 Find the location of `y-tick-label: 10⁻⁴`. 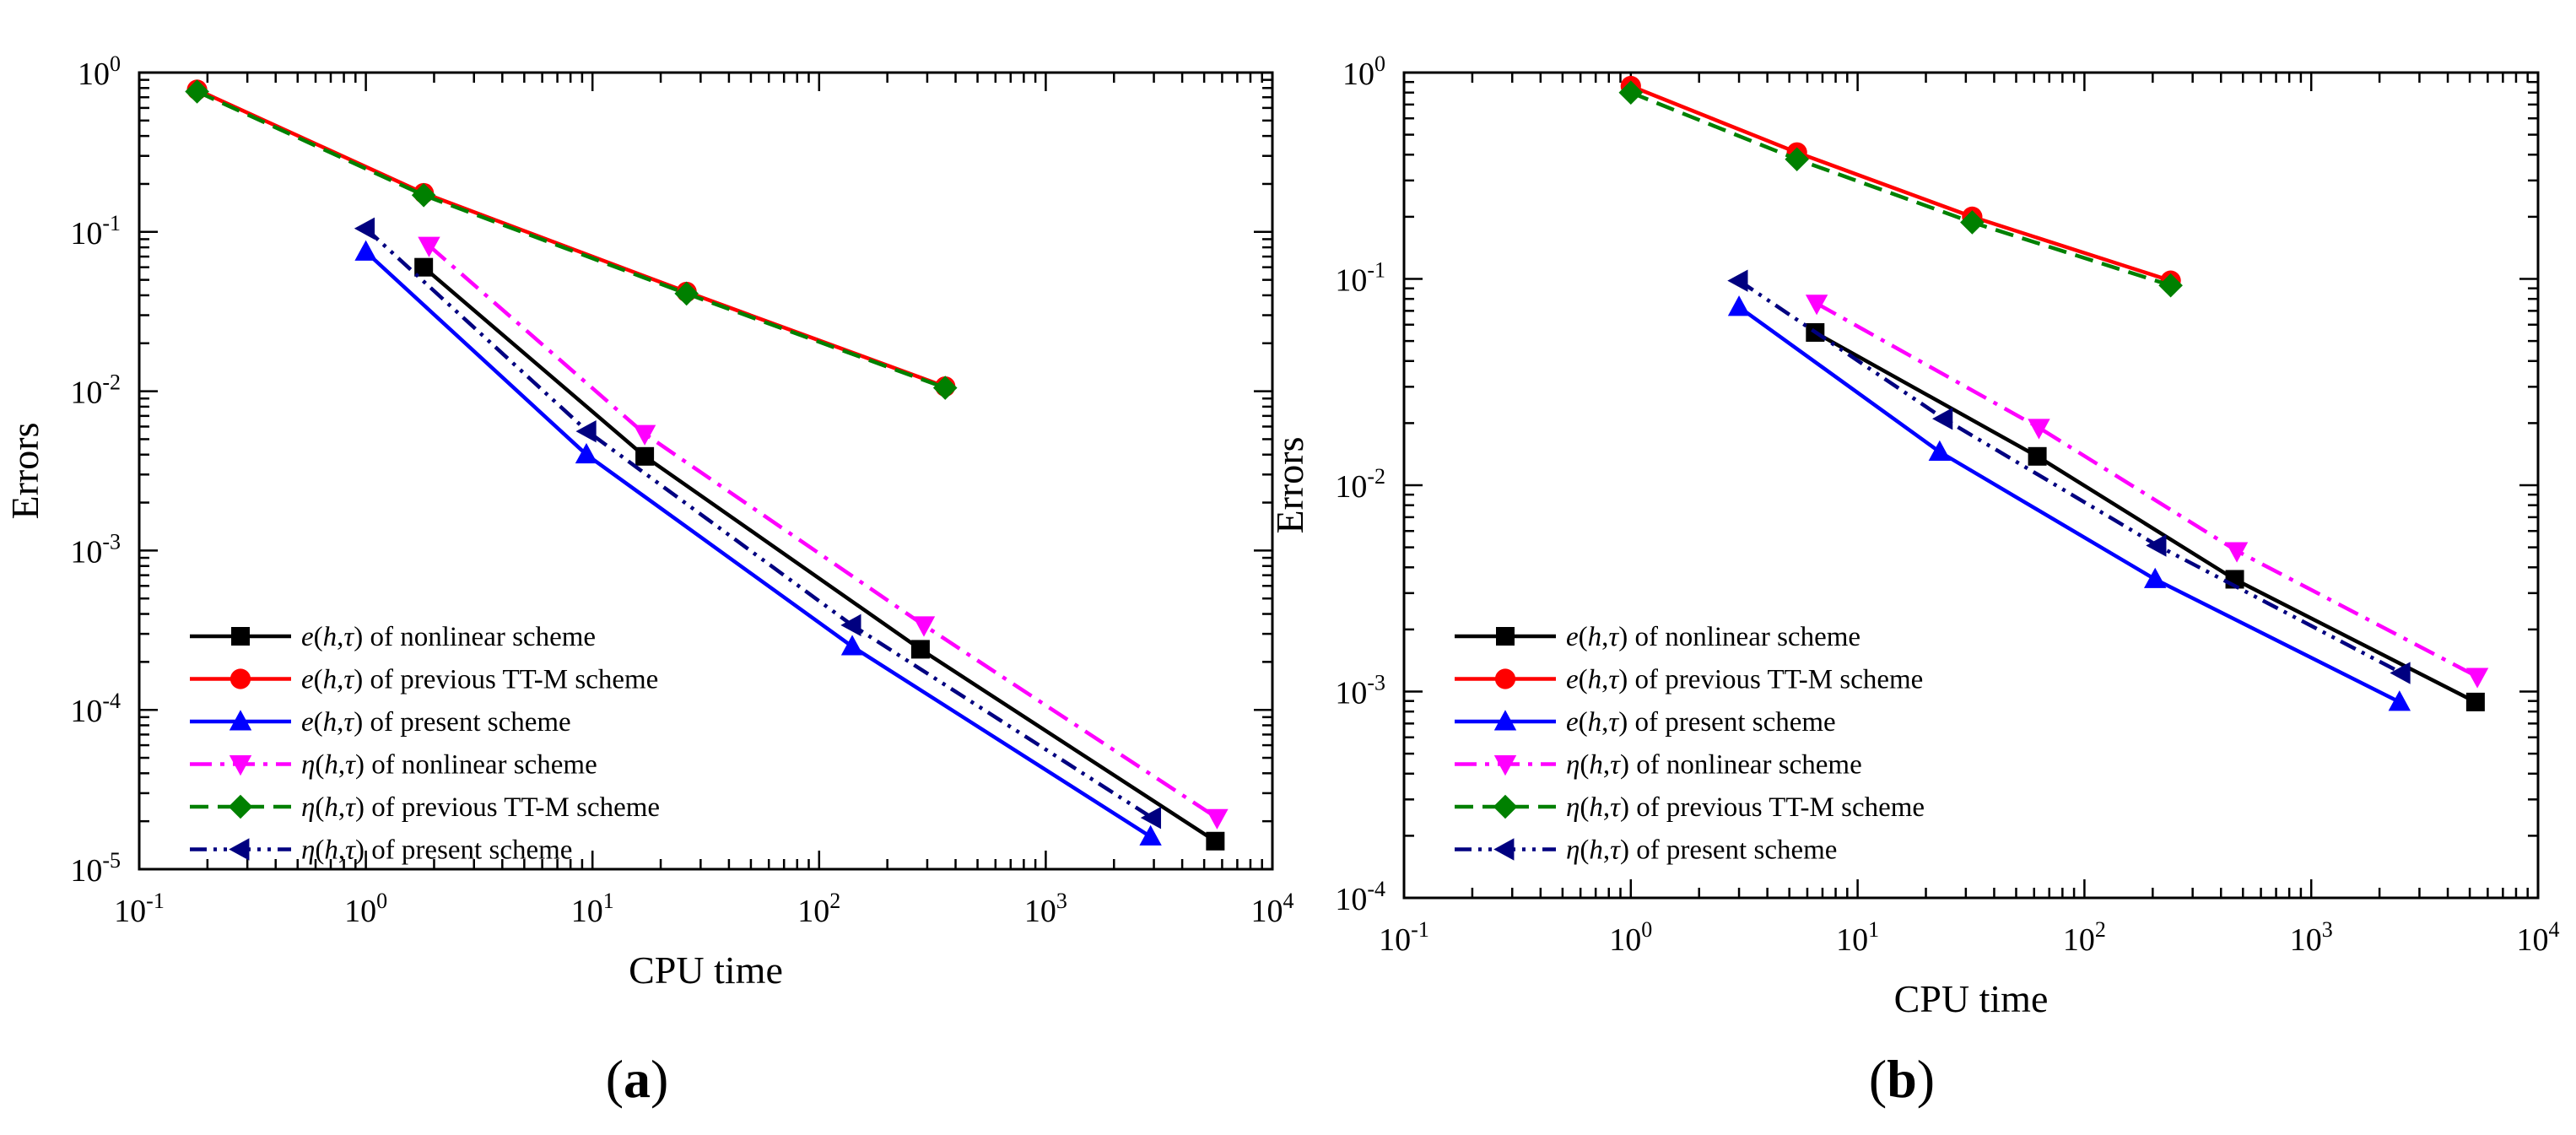

y-tick-label: 10⁻⁴ is located at coordinates (1360, 897).